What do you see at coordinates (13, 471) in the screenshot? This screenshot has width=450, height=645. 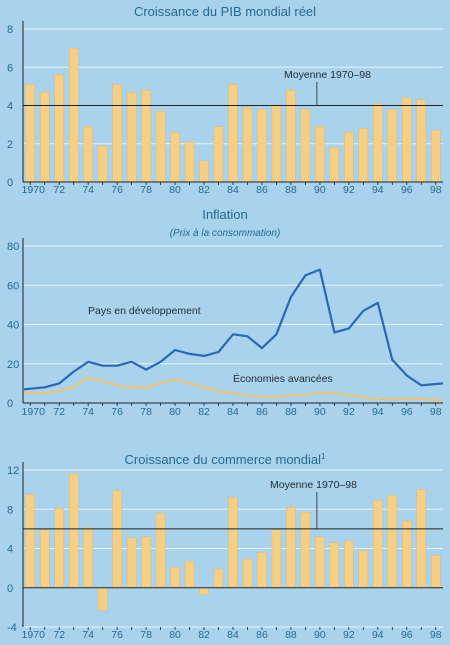 I see `y-tick-label: 12` at bounding box center [13, 471].